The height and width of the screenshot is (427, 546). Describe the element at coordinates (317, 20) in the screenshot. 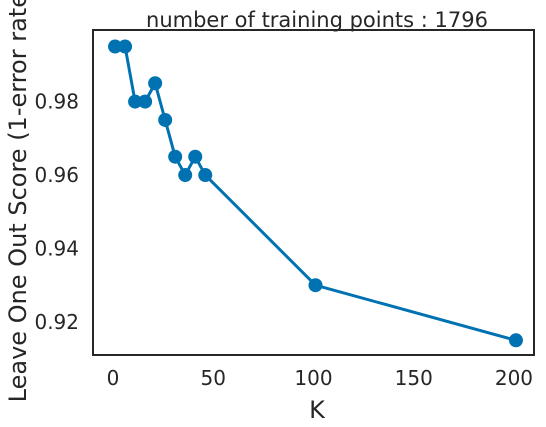

I see `chart-title: number of training points : 1796` at that location.